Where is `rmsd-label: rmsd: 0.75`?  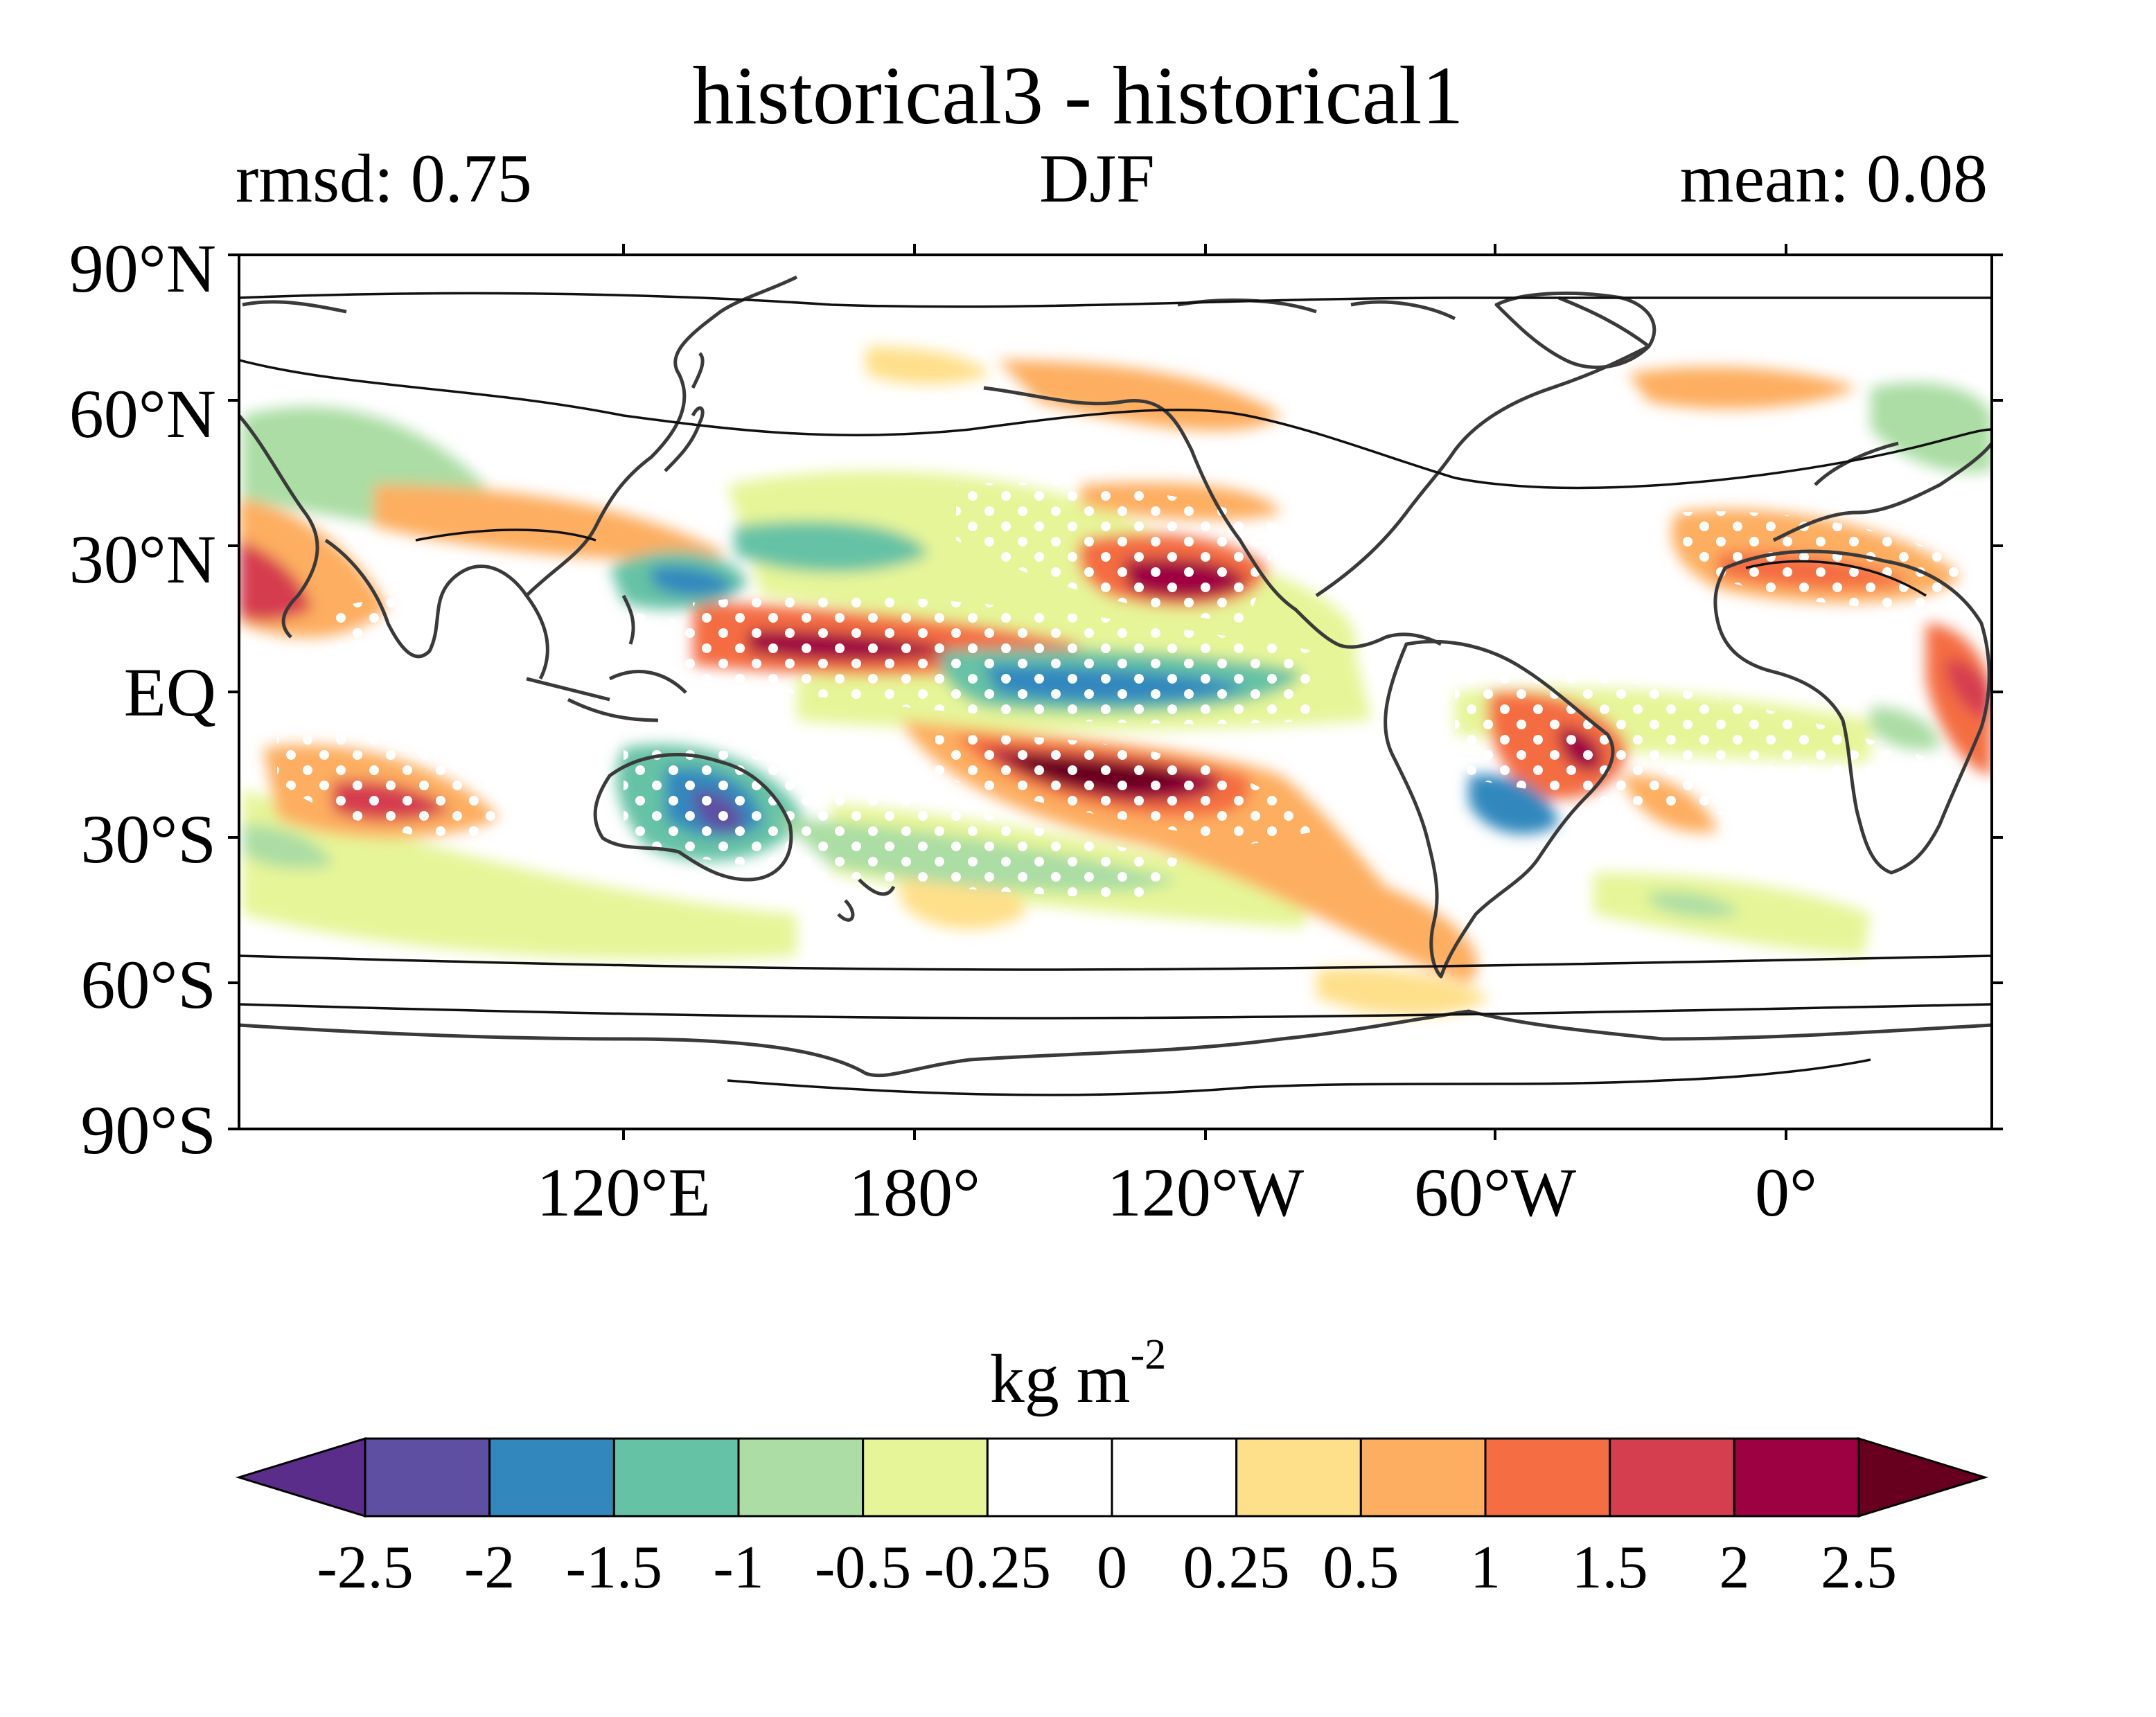 rmsd-label: rmsd: 0.75 is located at coordinates (384, 179).